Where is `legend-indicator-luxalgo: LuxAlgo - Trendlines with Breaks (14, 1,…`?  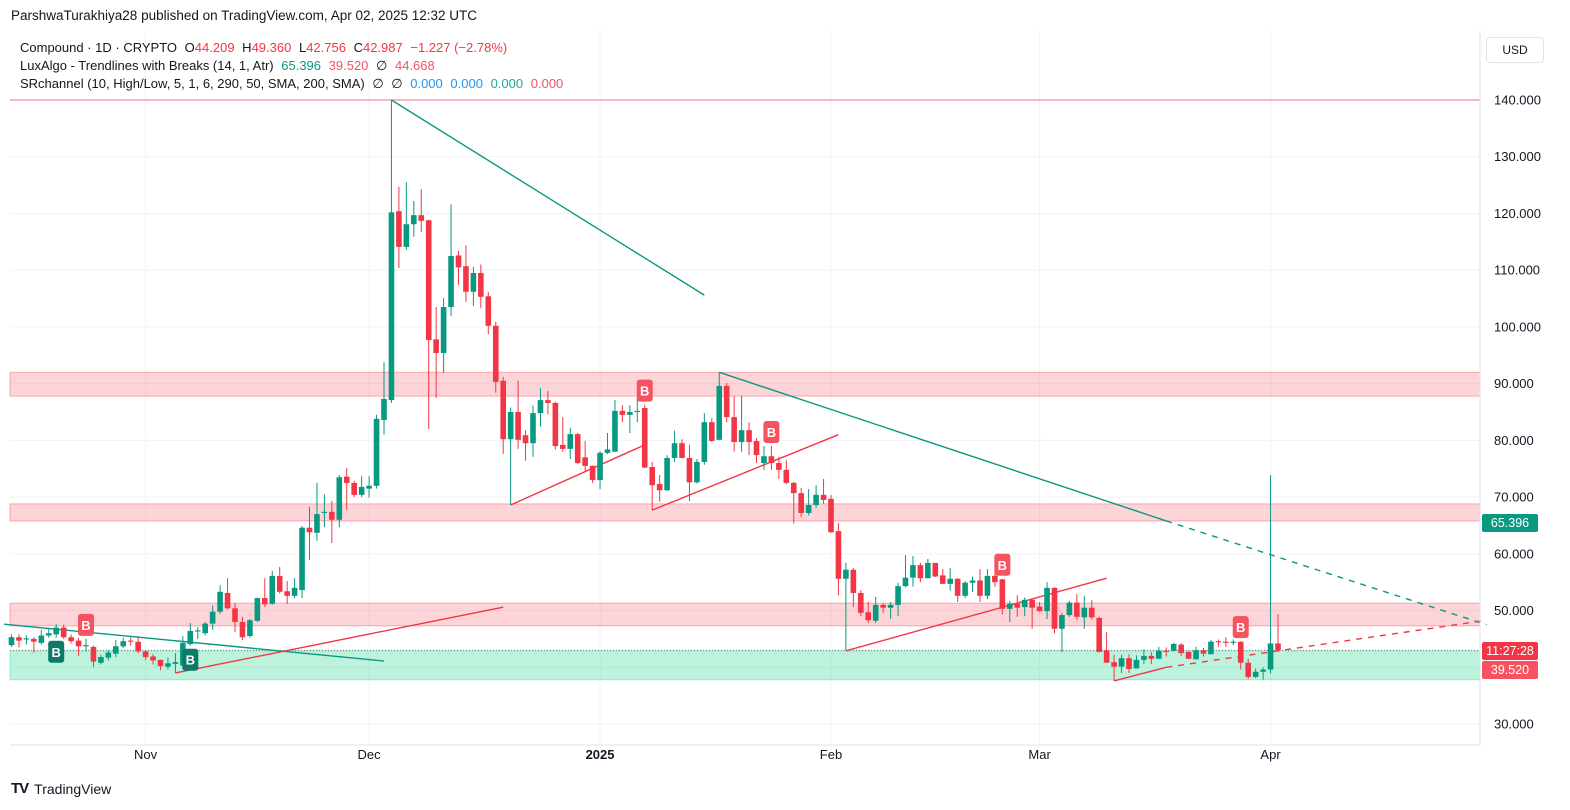 legend-indicator-luxalgo: LuxAlgo - Trendlines with Breaks (14, 1,… is located at coordinates (293, 66).